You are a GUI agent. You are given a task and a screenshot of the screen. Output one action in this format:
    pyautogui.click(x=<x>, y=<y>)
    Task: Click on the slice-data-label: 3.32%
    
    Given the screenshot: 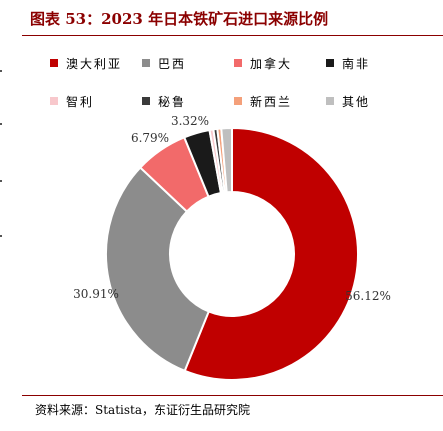 What is the action you would take?
    pyautogui.click(x=190, y=121)
    